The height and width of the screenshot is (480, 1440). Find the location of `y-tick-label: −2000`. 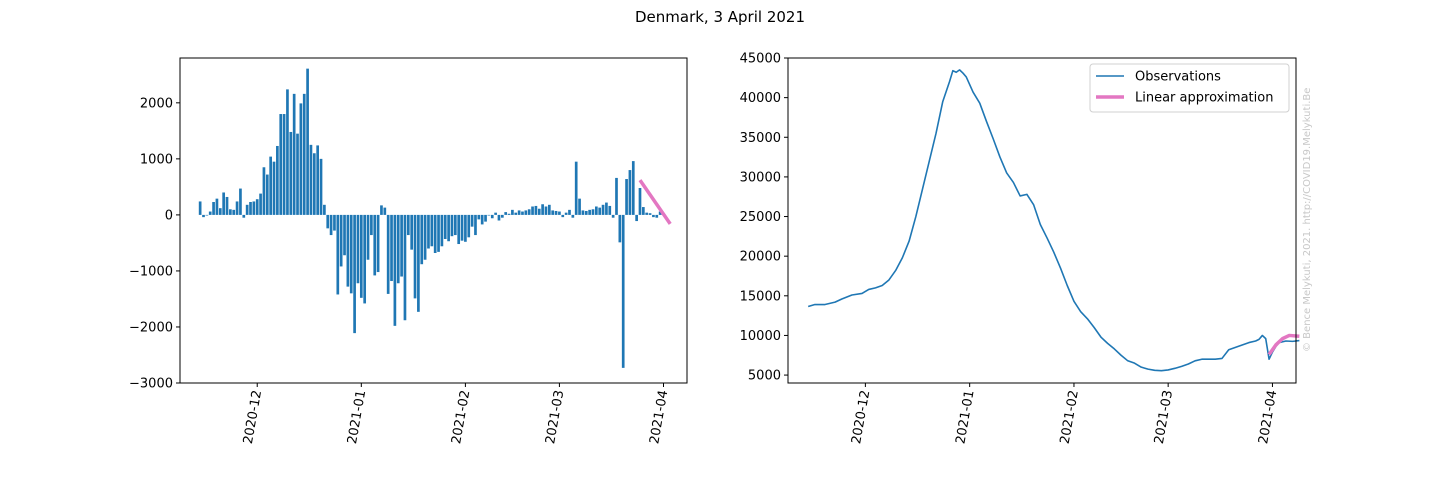

y-tick-label: −2000 is located at coordinates (151, 327).